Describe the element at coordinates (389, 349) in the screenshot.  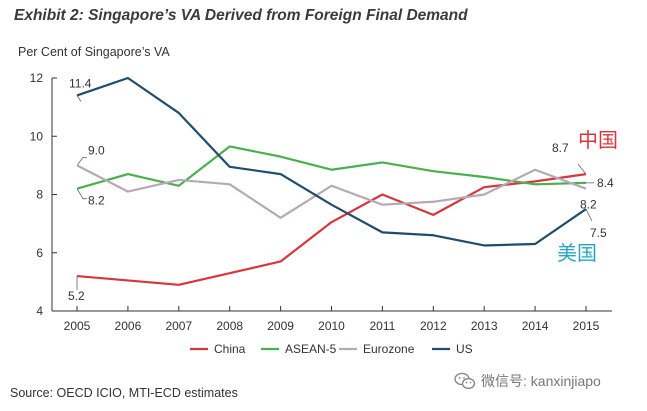
I see `legend-label-eurozone: Eurozone` at that location.